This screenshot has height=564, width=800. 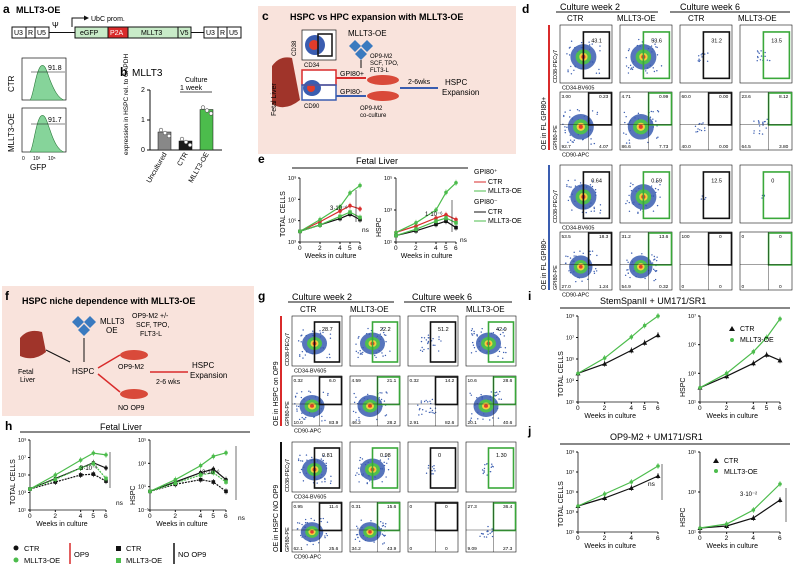 I want to click on x-tick-label: 4, so click(x=436, y=248).